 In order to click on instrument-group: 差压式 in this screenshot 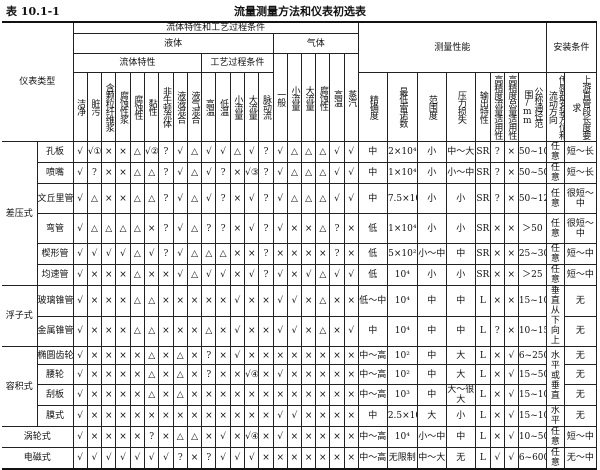, I will do `click(20, 213)`.